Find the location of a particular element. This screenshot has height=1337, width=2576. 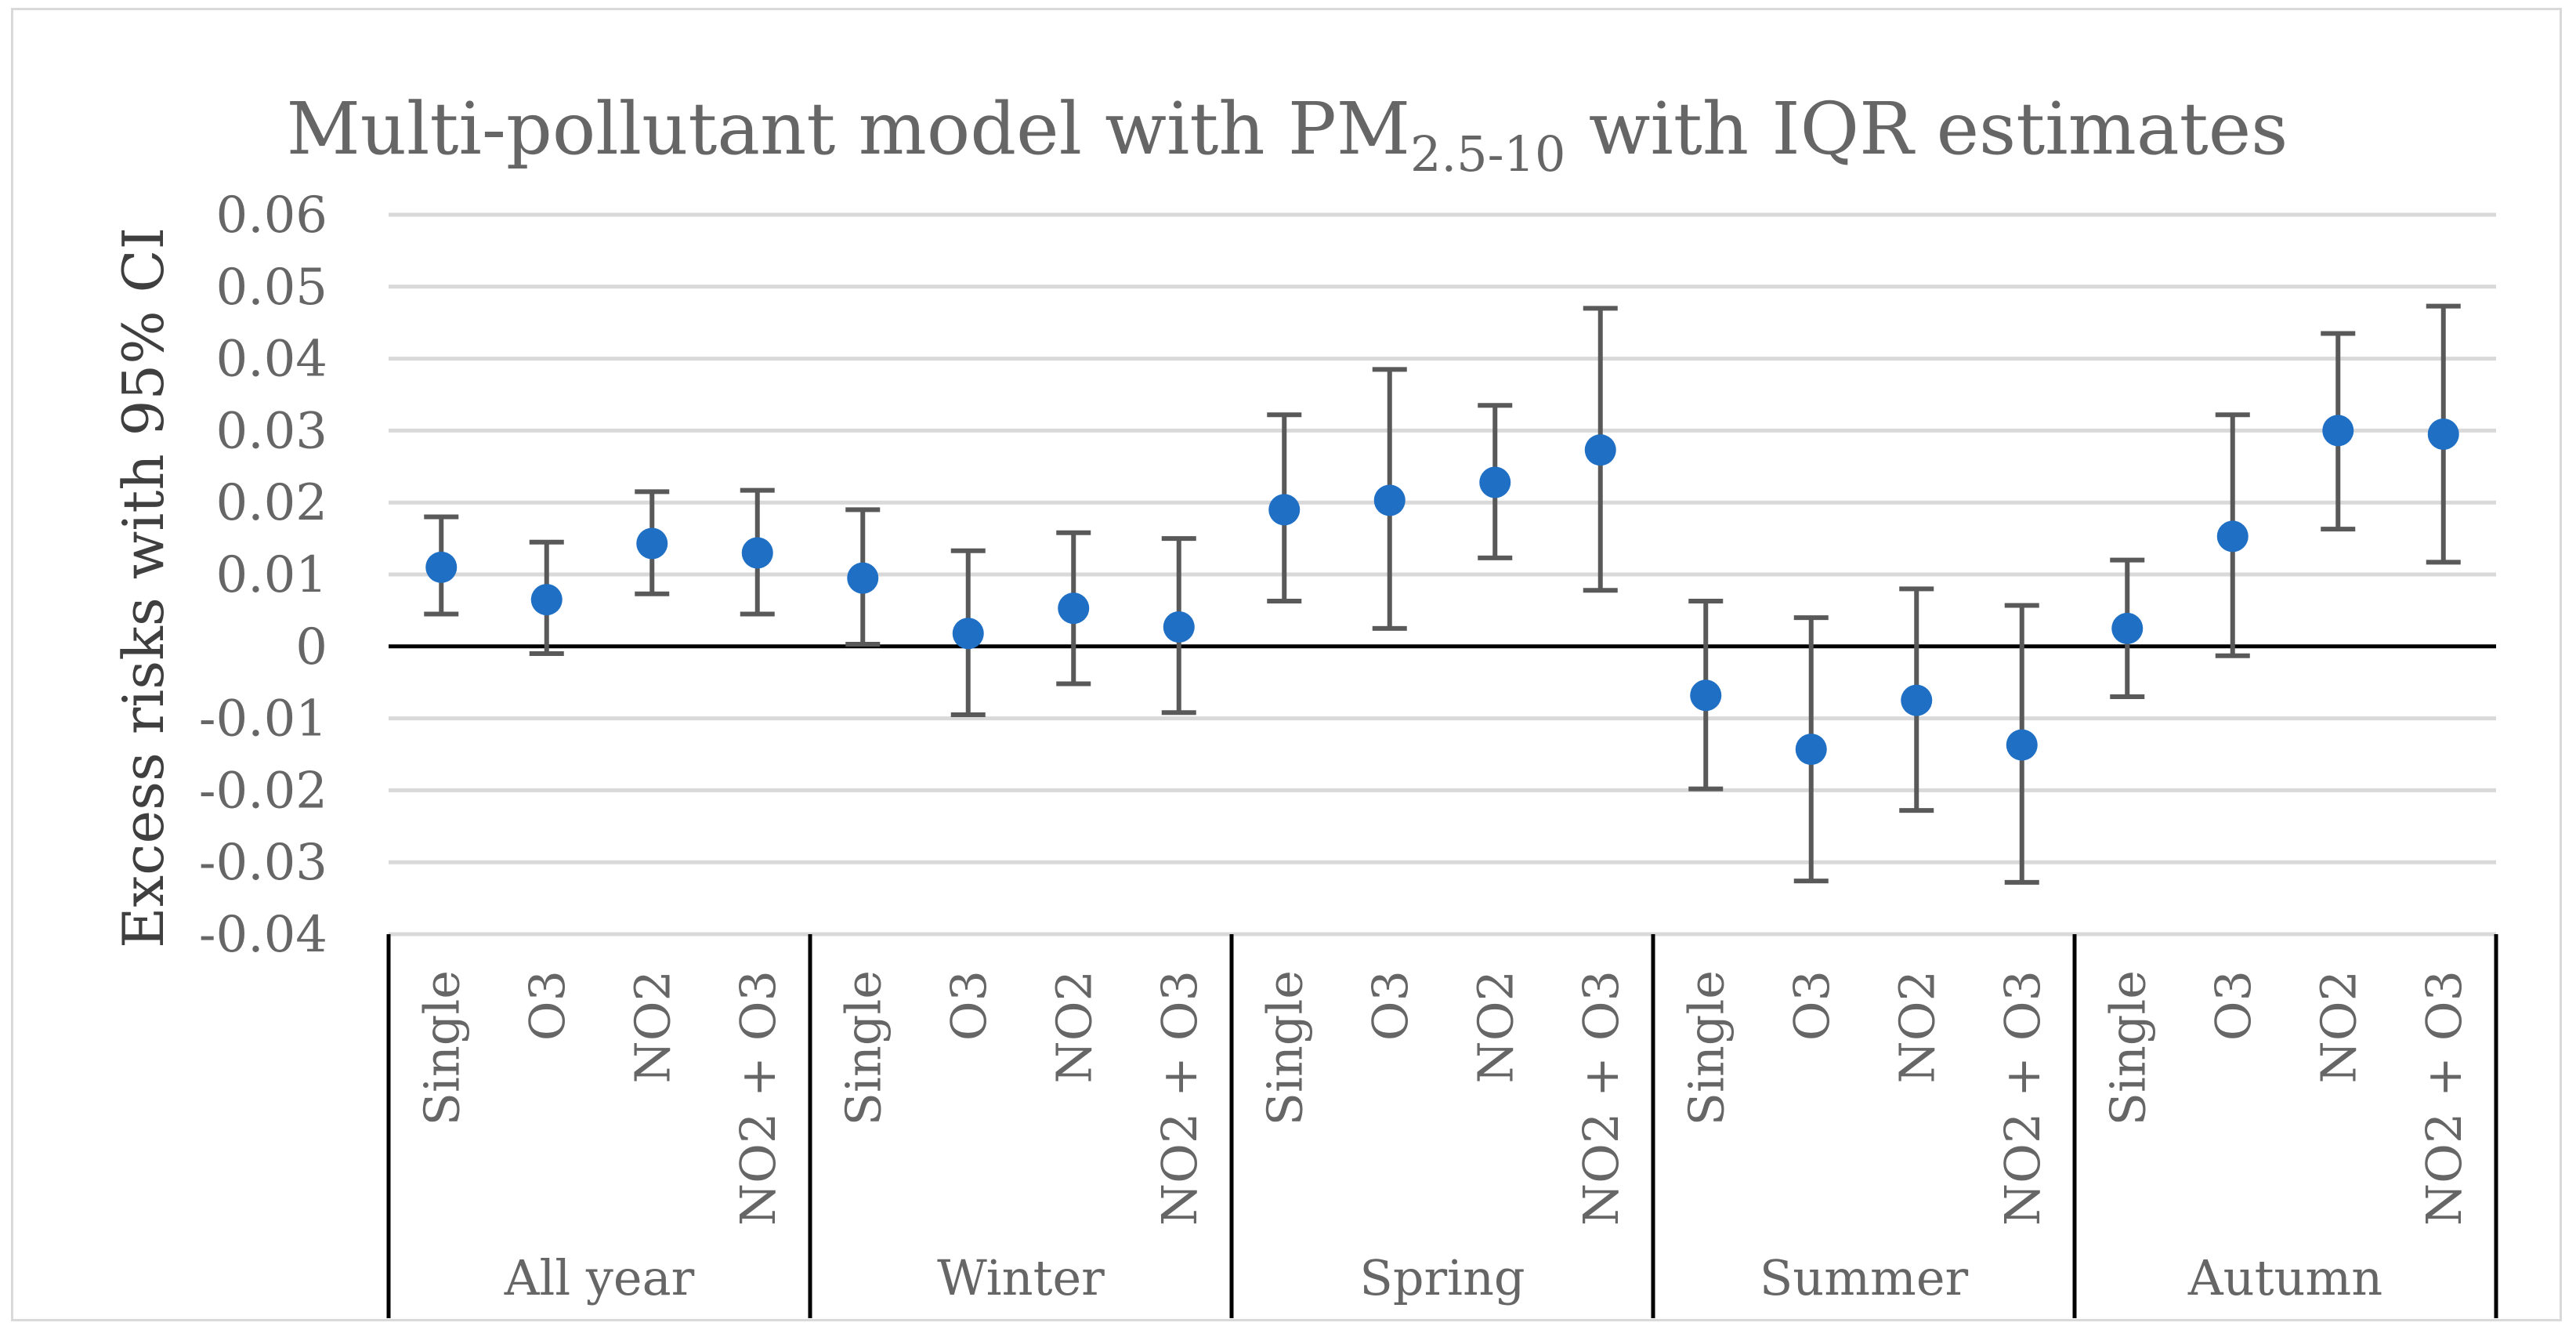

group-label: Spring is located at coordinates (1442, 1278).